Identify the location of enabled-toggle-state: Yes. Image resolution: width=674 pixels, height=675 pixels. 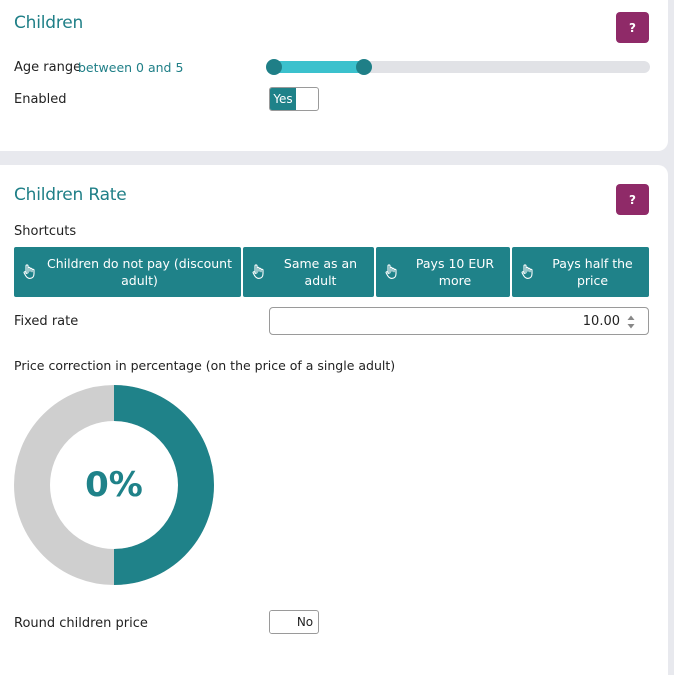
(283, 99).